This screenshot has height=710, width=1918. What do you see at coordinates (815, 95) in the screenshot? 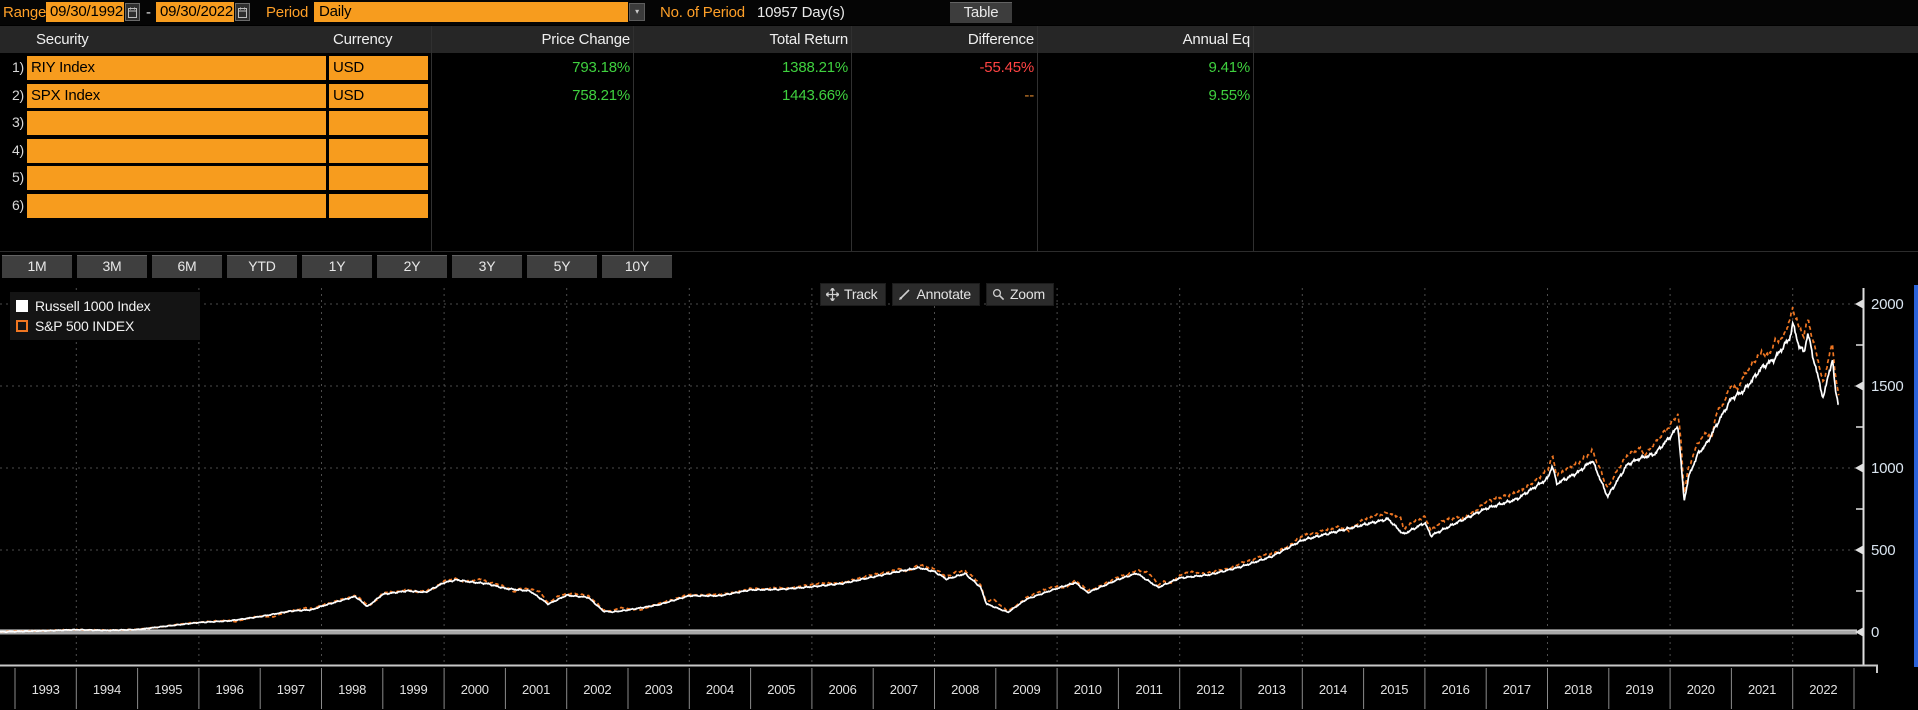
I see `total-return-value: 1443.66%` at bounding box center [815, 95].